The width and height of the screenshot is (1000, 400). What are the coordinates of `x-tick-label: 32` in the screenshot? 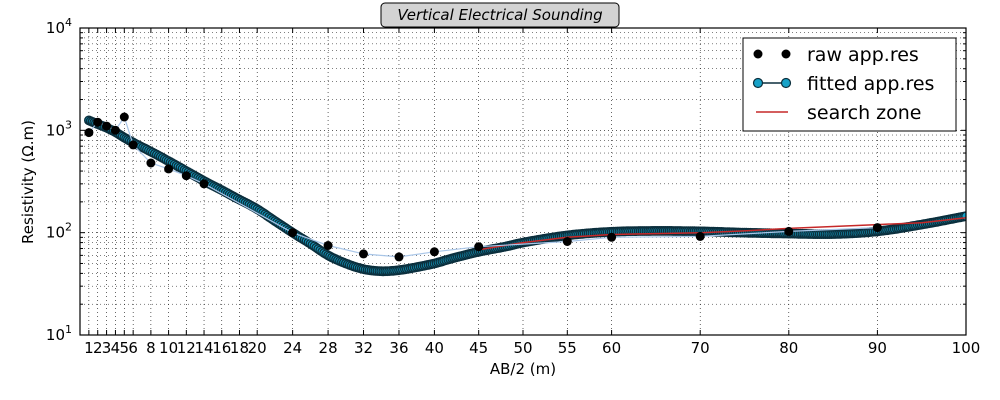 It's located at (363, 348).